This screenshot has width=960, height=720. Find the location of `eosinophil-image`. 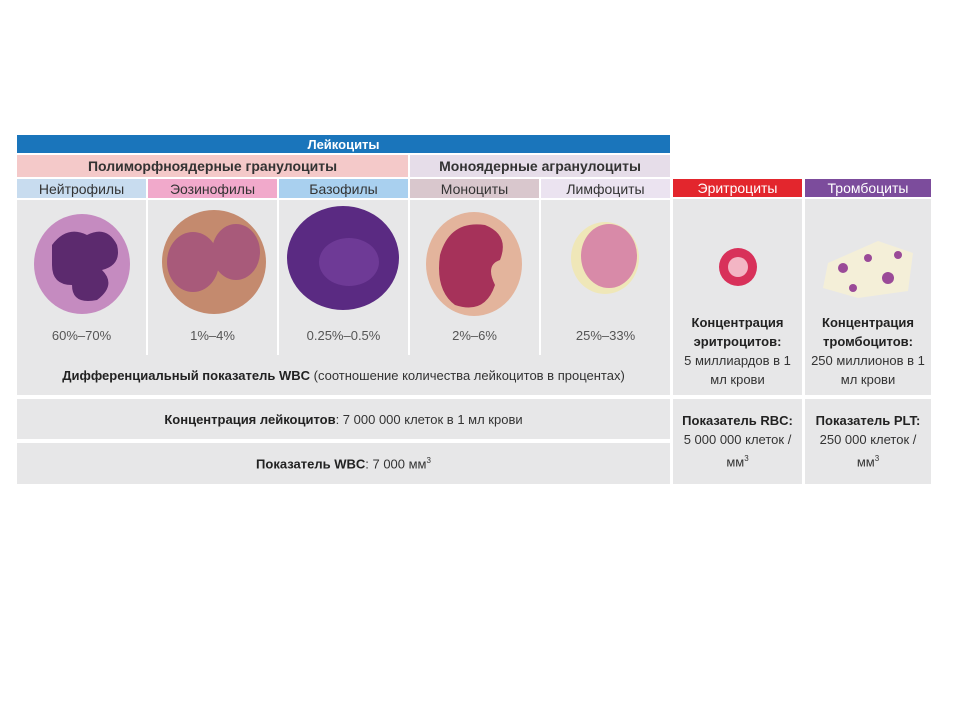

eosinophil-image is located at coordinates (214, 262).